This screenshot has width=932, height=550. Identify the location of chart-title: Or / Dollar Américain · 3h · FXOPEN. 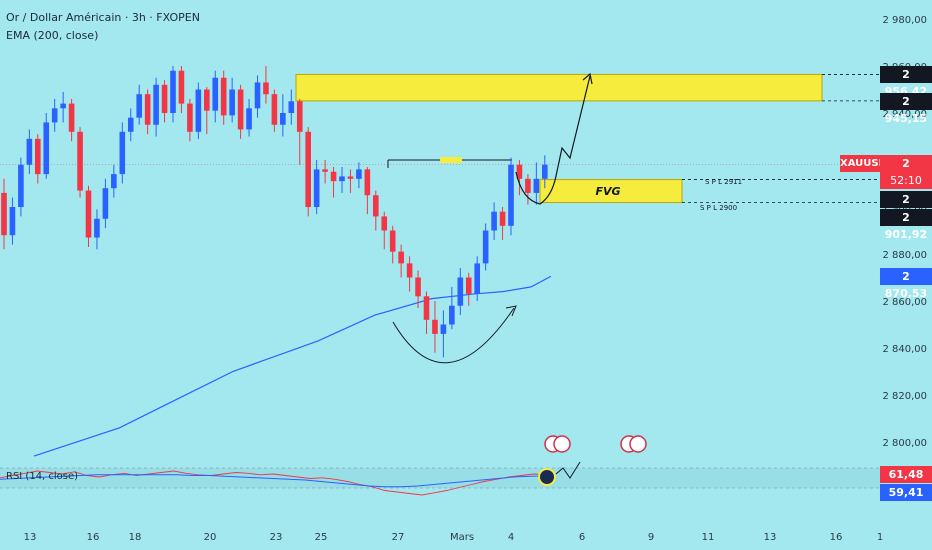
(103, 17).